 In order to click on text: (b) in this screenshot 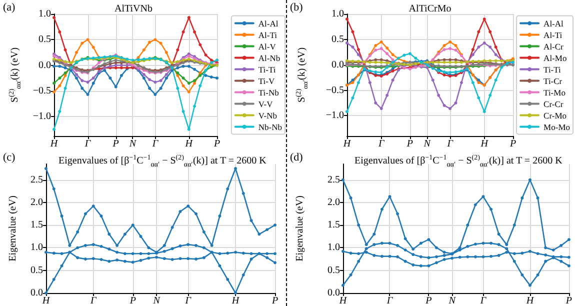, I will do `click(297, 8)`.